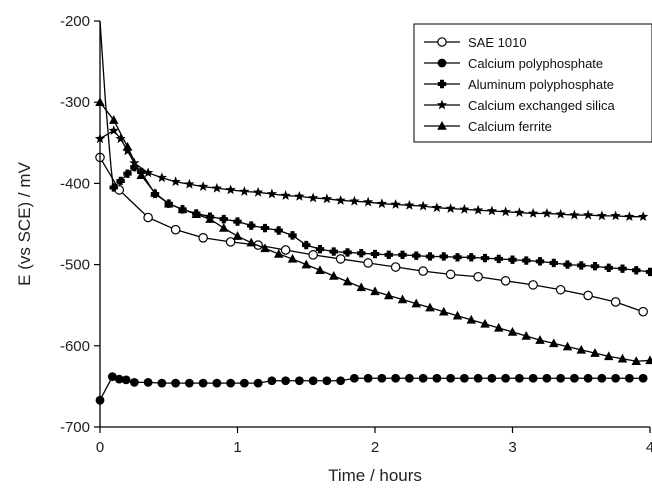 This screenshot has height=488, width=652. I want to click on legend-label: Aluminum polyphosphate, so click(541, 84).